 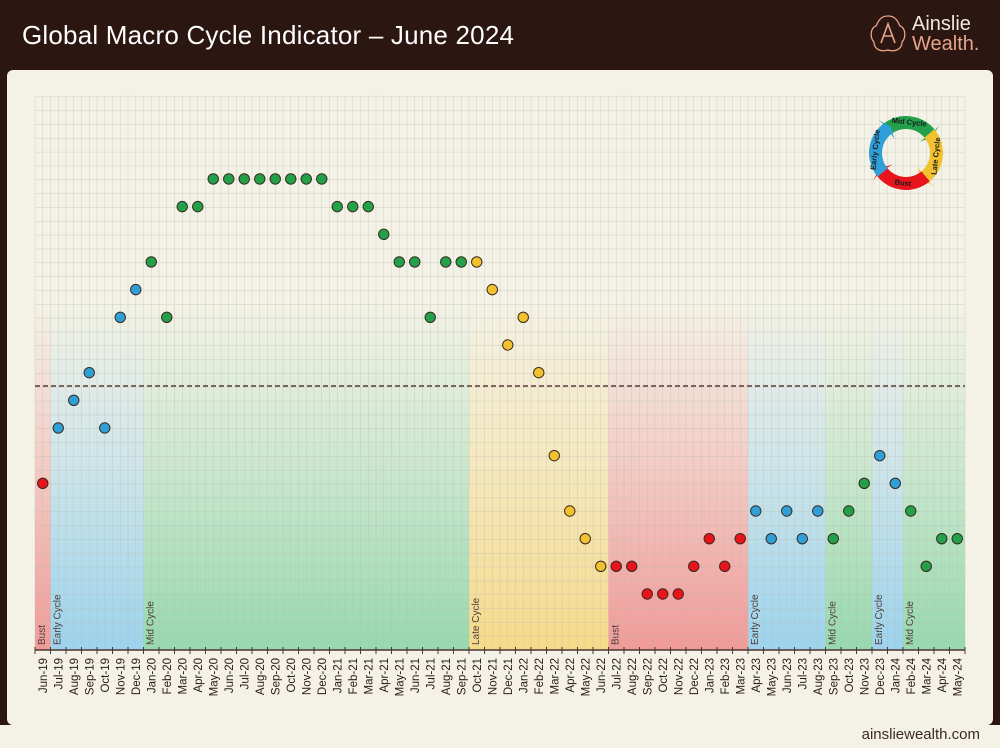 I want to click on page-title: Global Macro Cycle Indicator – June 2024, so click(x=268, y=35).